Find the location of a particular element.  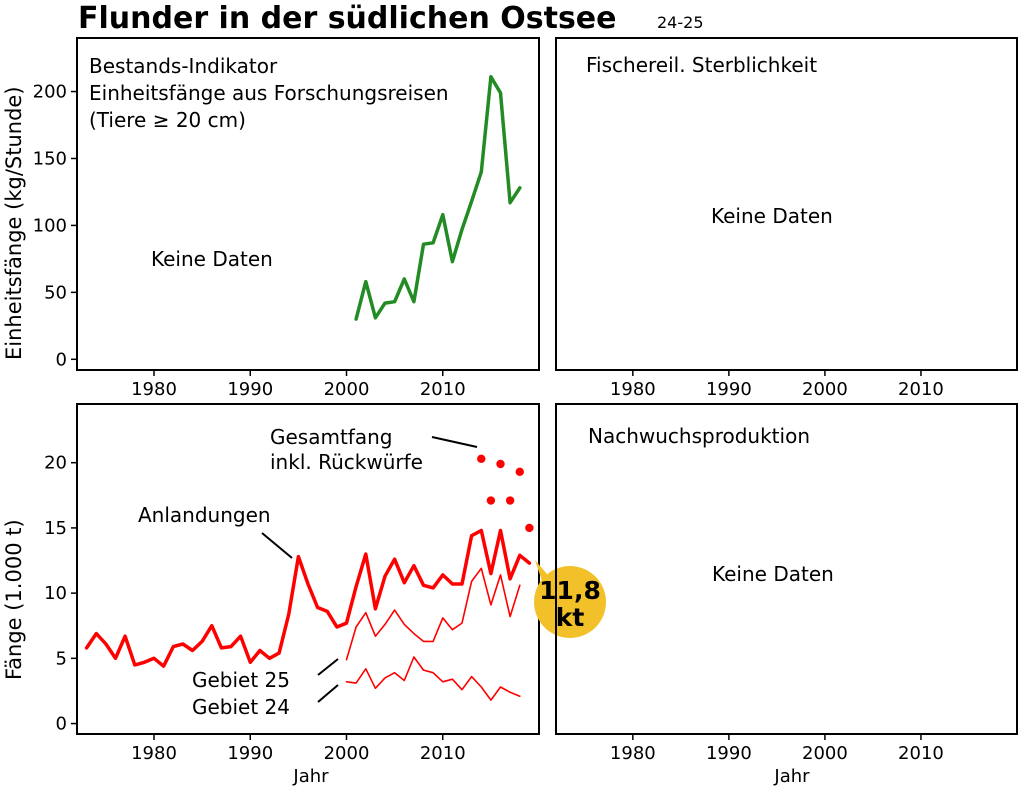

total-catch-point-2015 is located at coordinates (491, 500).